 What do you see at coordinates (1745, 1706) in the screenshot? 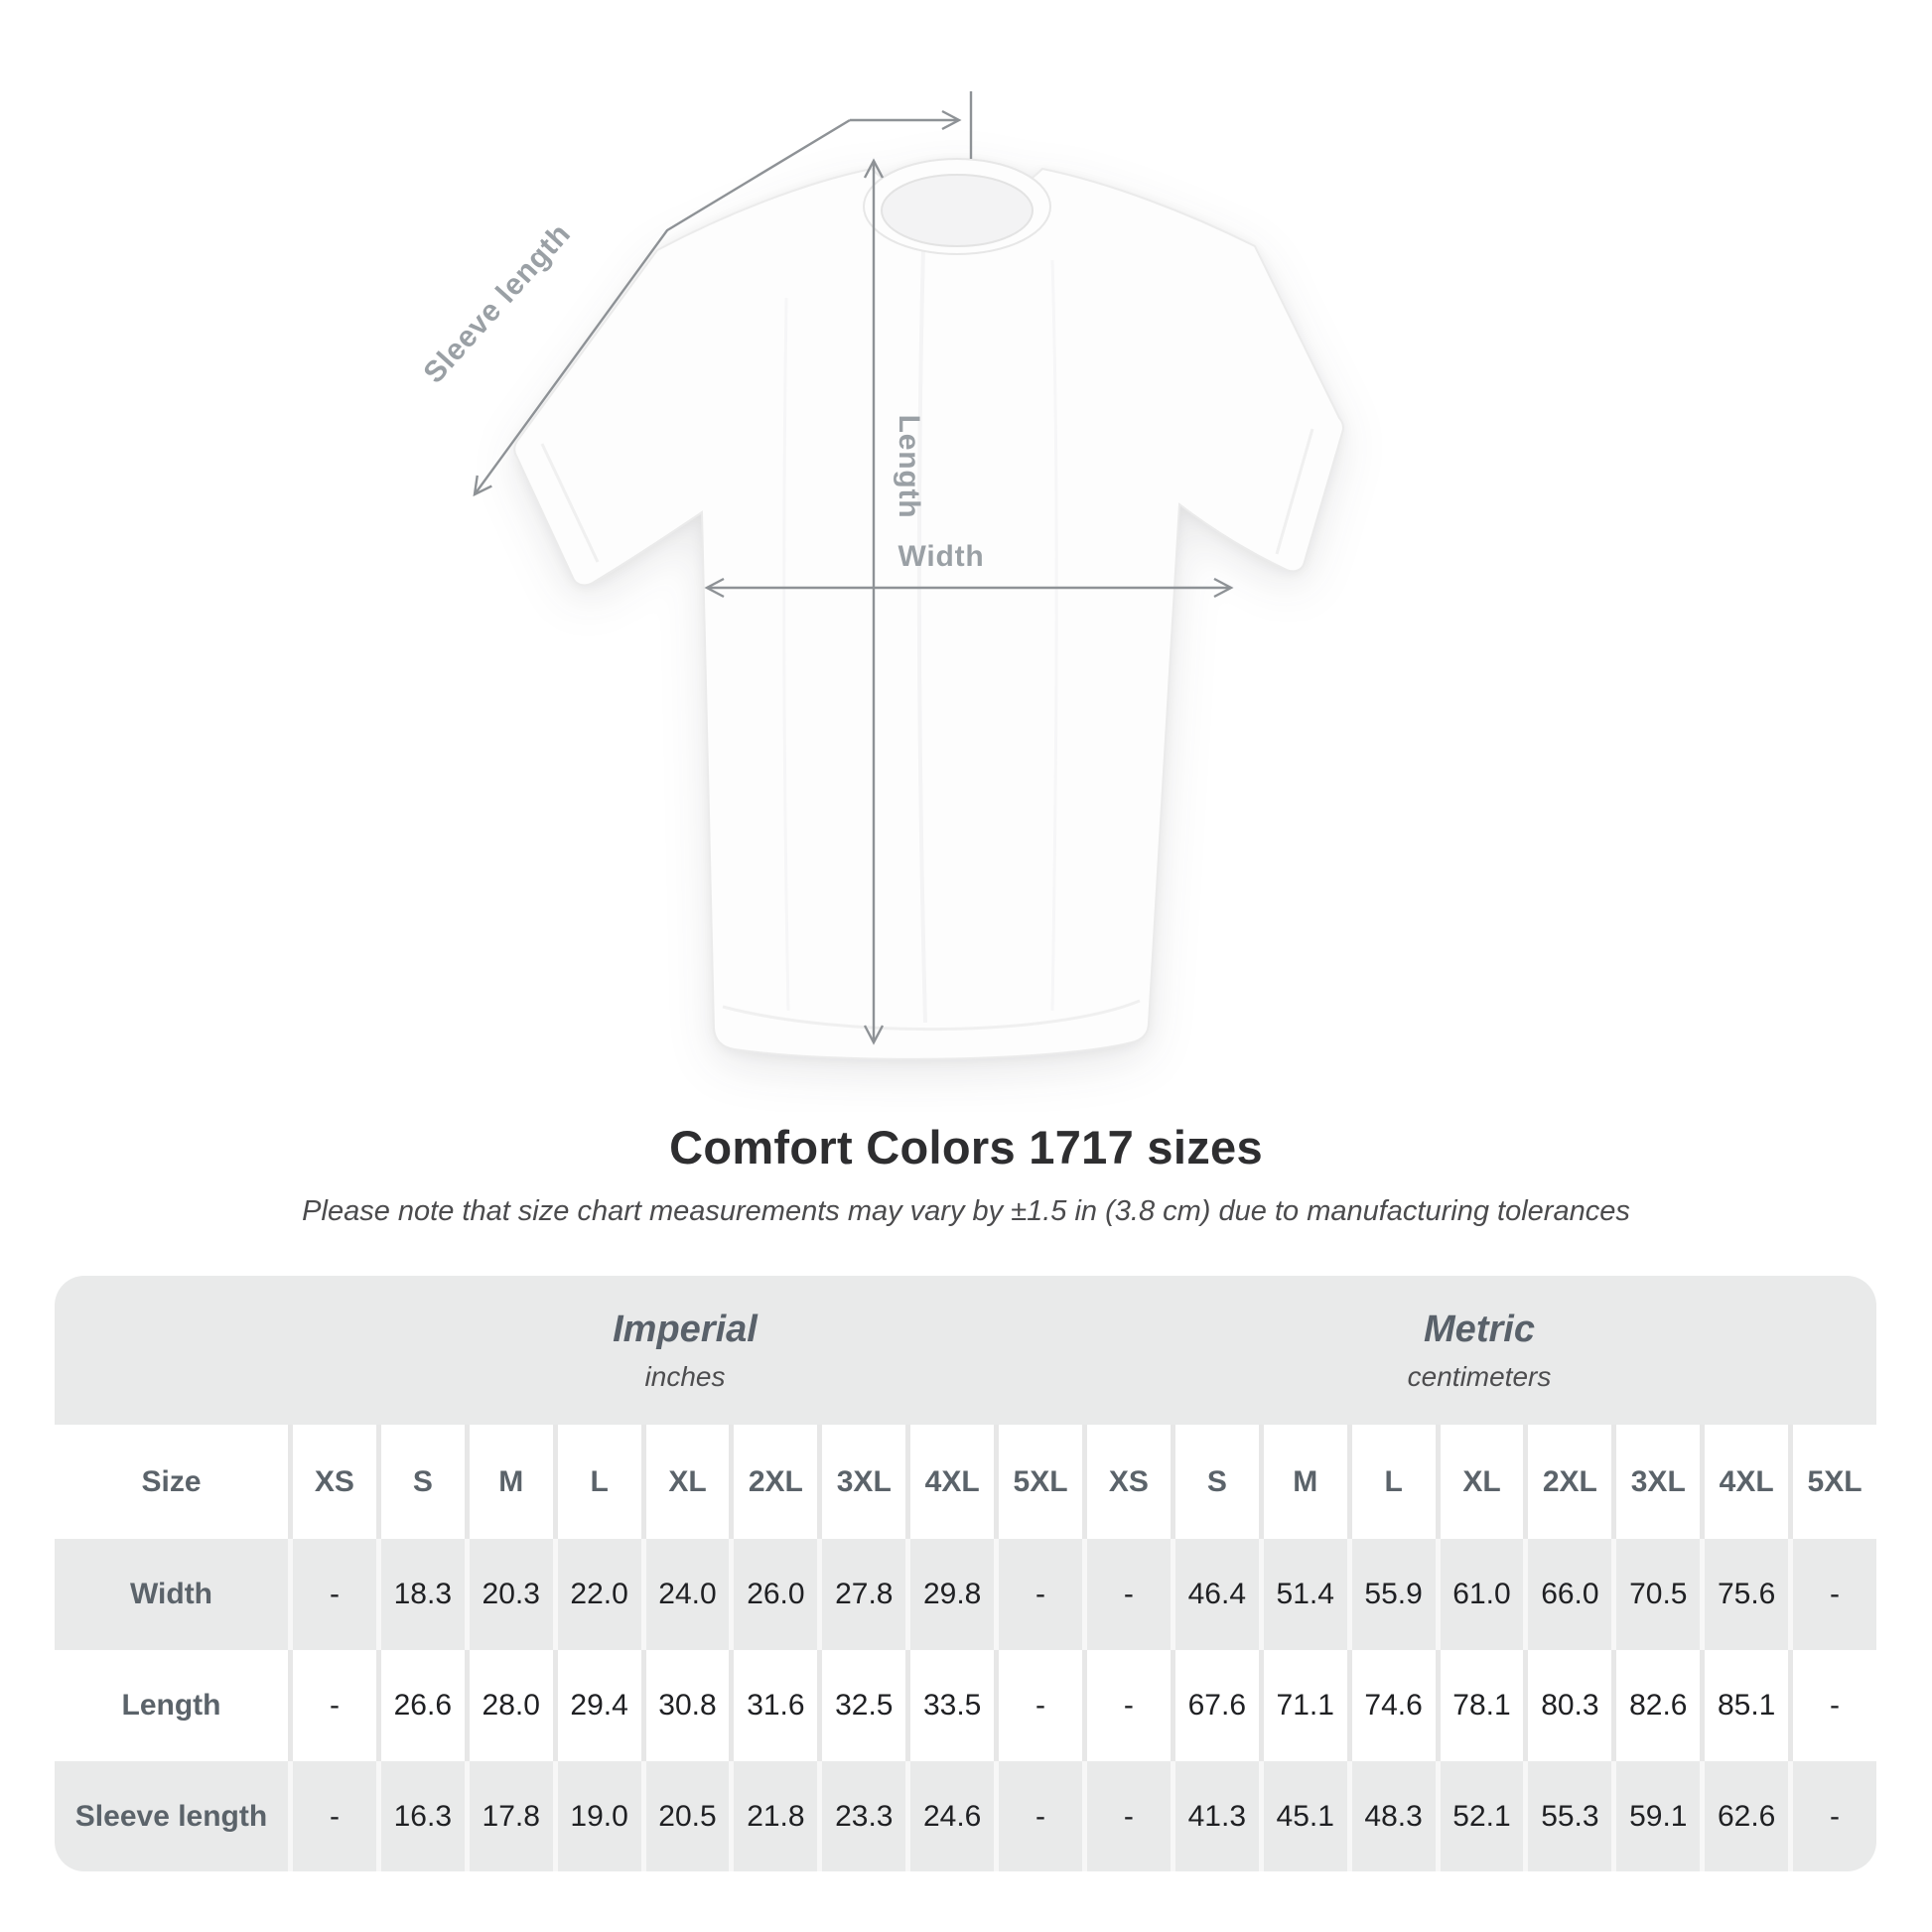
I see `value-cell-metric: 85.1` at bounding box center [1745, 1706].